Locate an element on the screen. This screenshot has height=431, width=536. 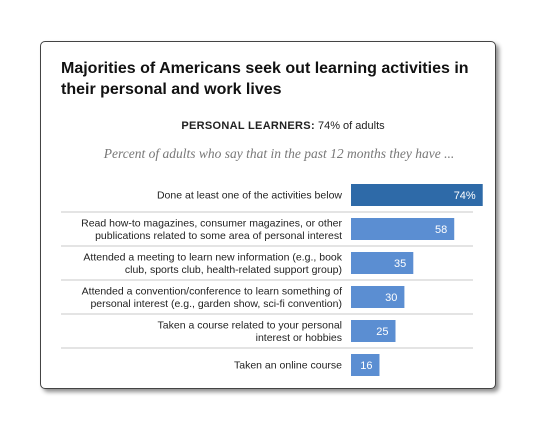
data-label: 16 is located at coordinates (366, 366).